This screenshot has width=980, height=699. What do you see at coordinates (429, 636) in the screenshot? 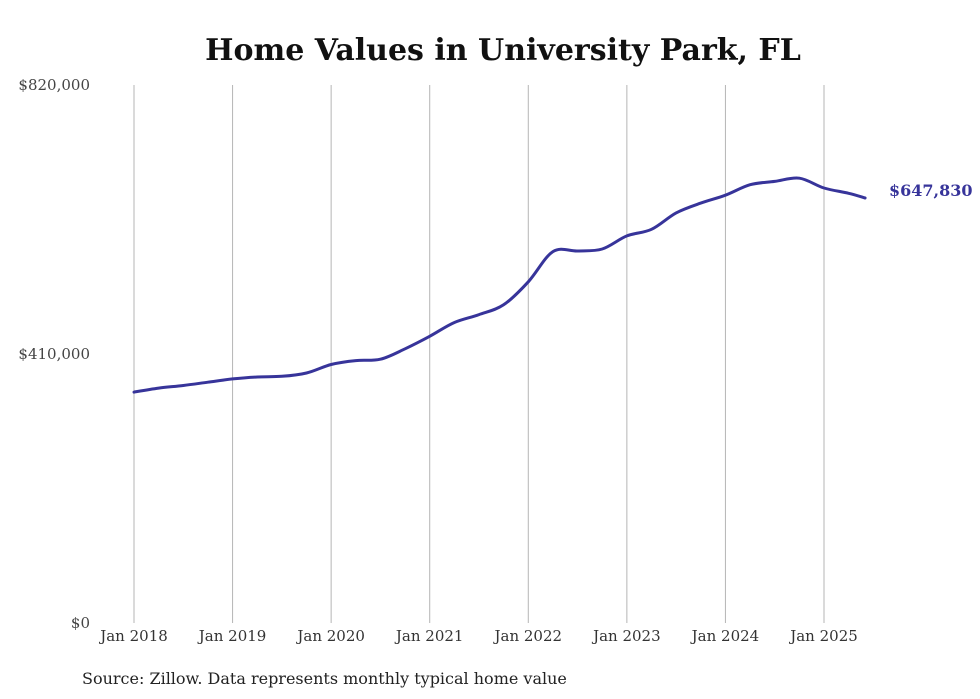
I see `x-tick-label: Jan 2021` at bounding box center [429, 636].